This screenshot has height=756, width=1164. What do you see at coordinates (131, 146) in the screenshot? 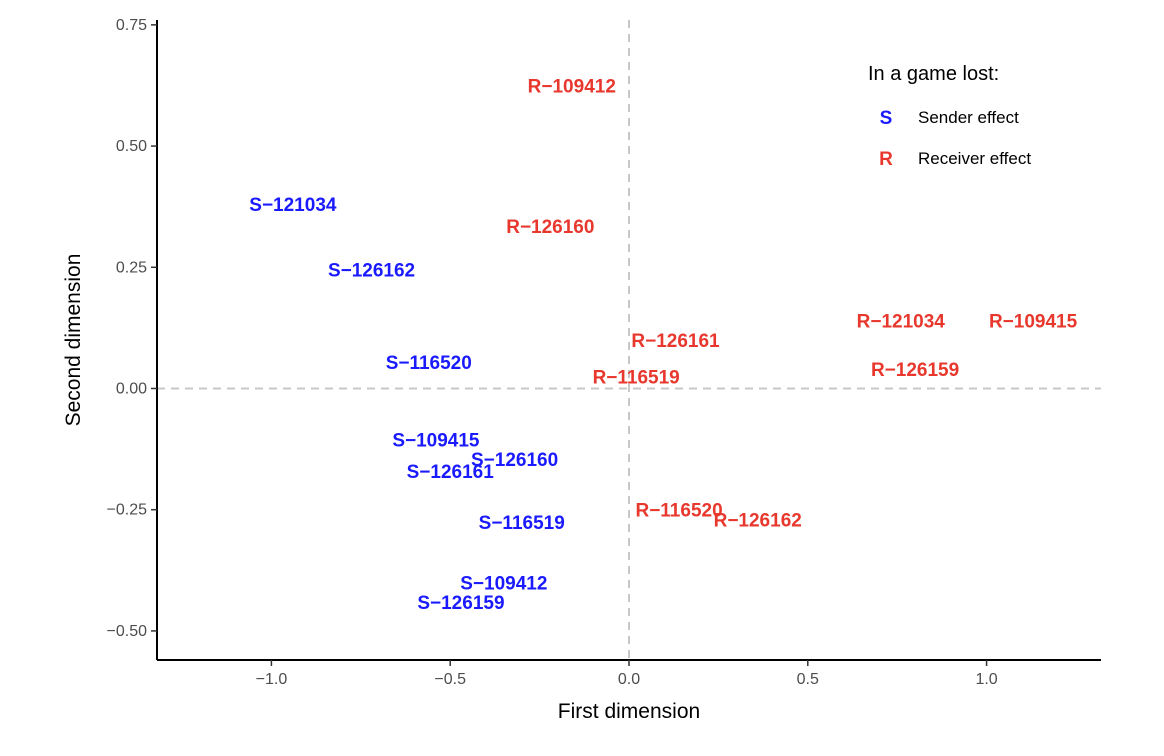
I see `y-tick-label: 0.50` at bounding box center [131, 146].